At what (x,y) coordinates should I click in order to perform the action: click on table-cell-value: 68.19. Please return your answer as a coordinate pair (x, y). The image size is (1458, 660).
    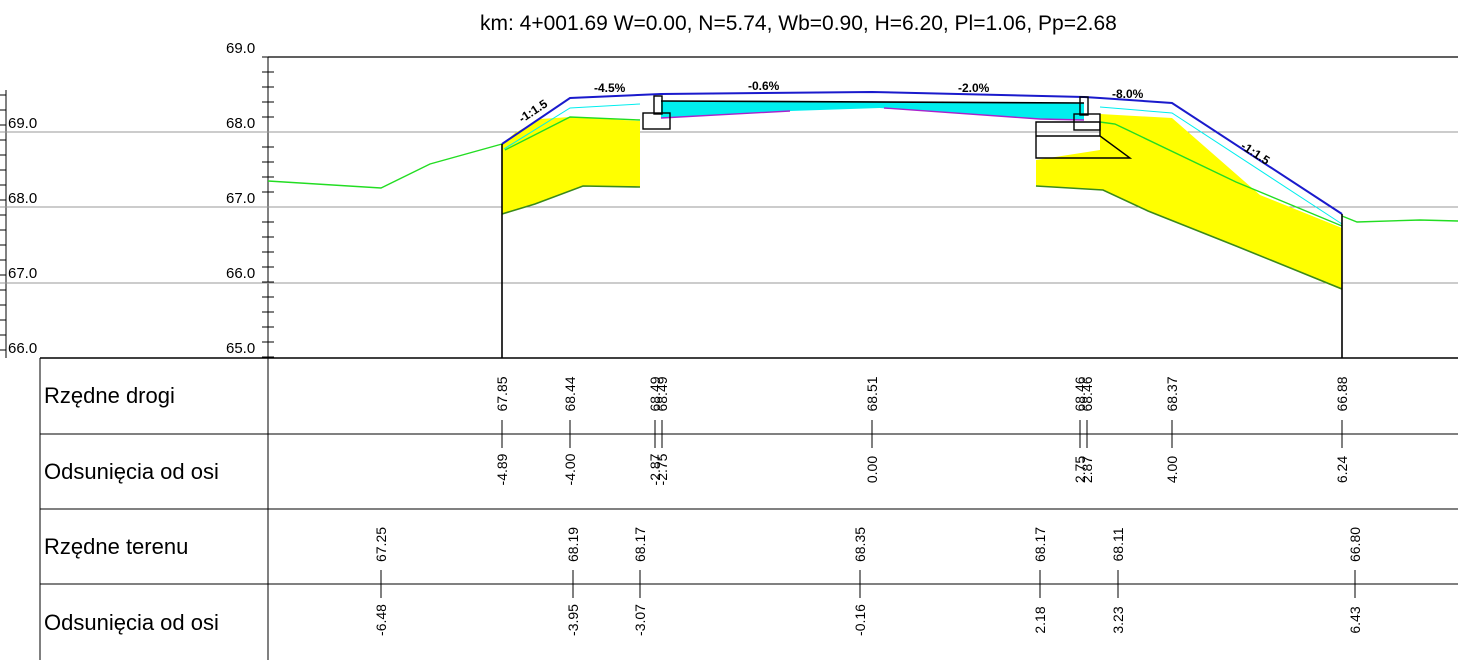
    Looking at the image, I should click on (573, 544).